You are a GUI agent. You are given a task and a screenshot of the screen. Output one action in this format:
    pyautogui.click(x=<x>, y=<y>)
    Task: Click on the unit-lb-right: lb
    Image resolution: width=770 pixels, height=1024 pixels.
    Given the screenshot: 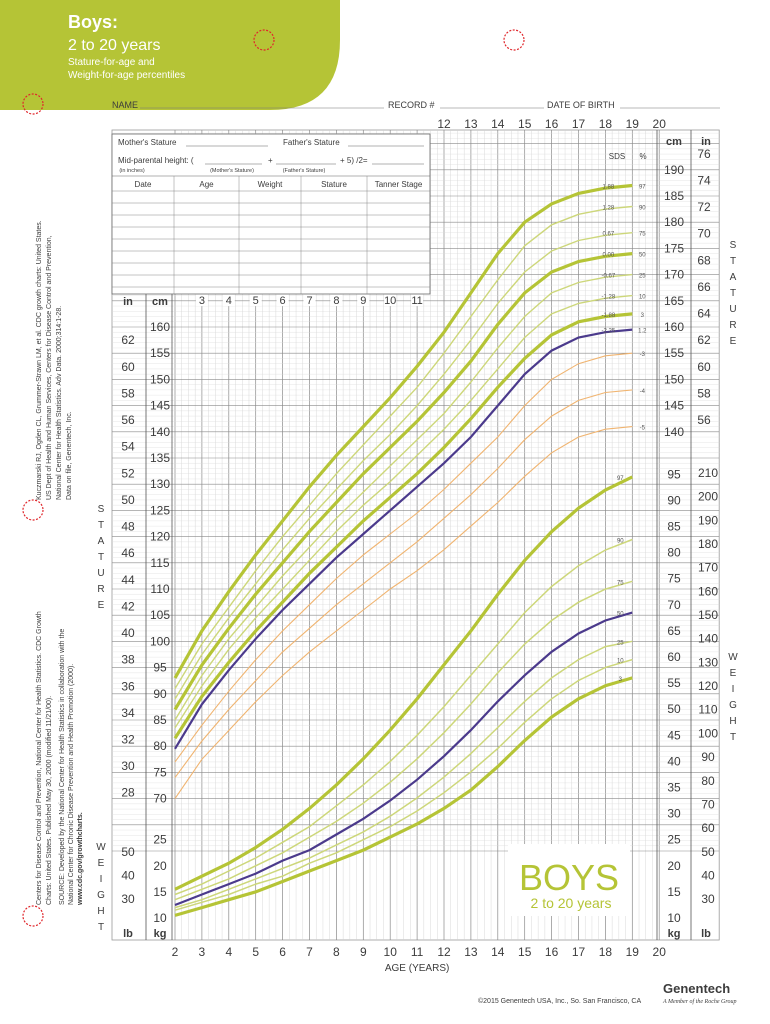 What is the action you would take?
    pyautogui.click(x=706, y=934)
    